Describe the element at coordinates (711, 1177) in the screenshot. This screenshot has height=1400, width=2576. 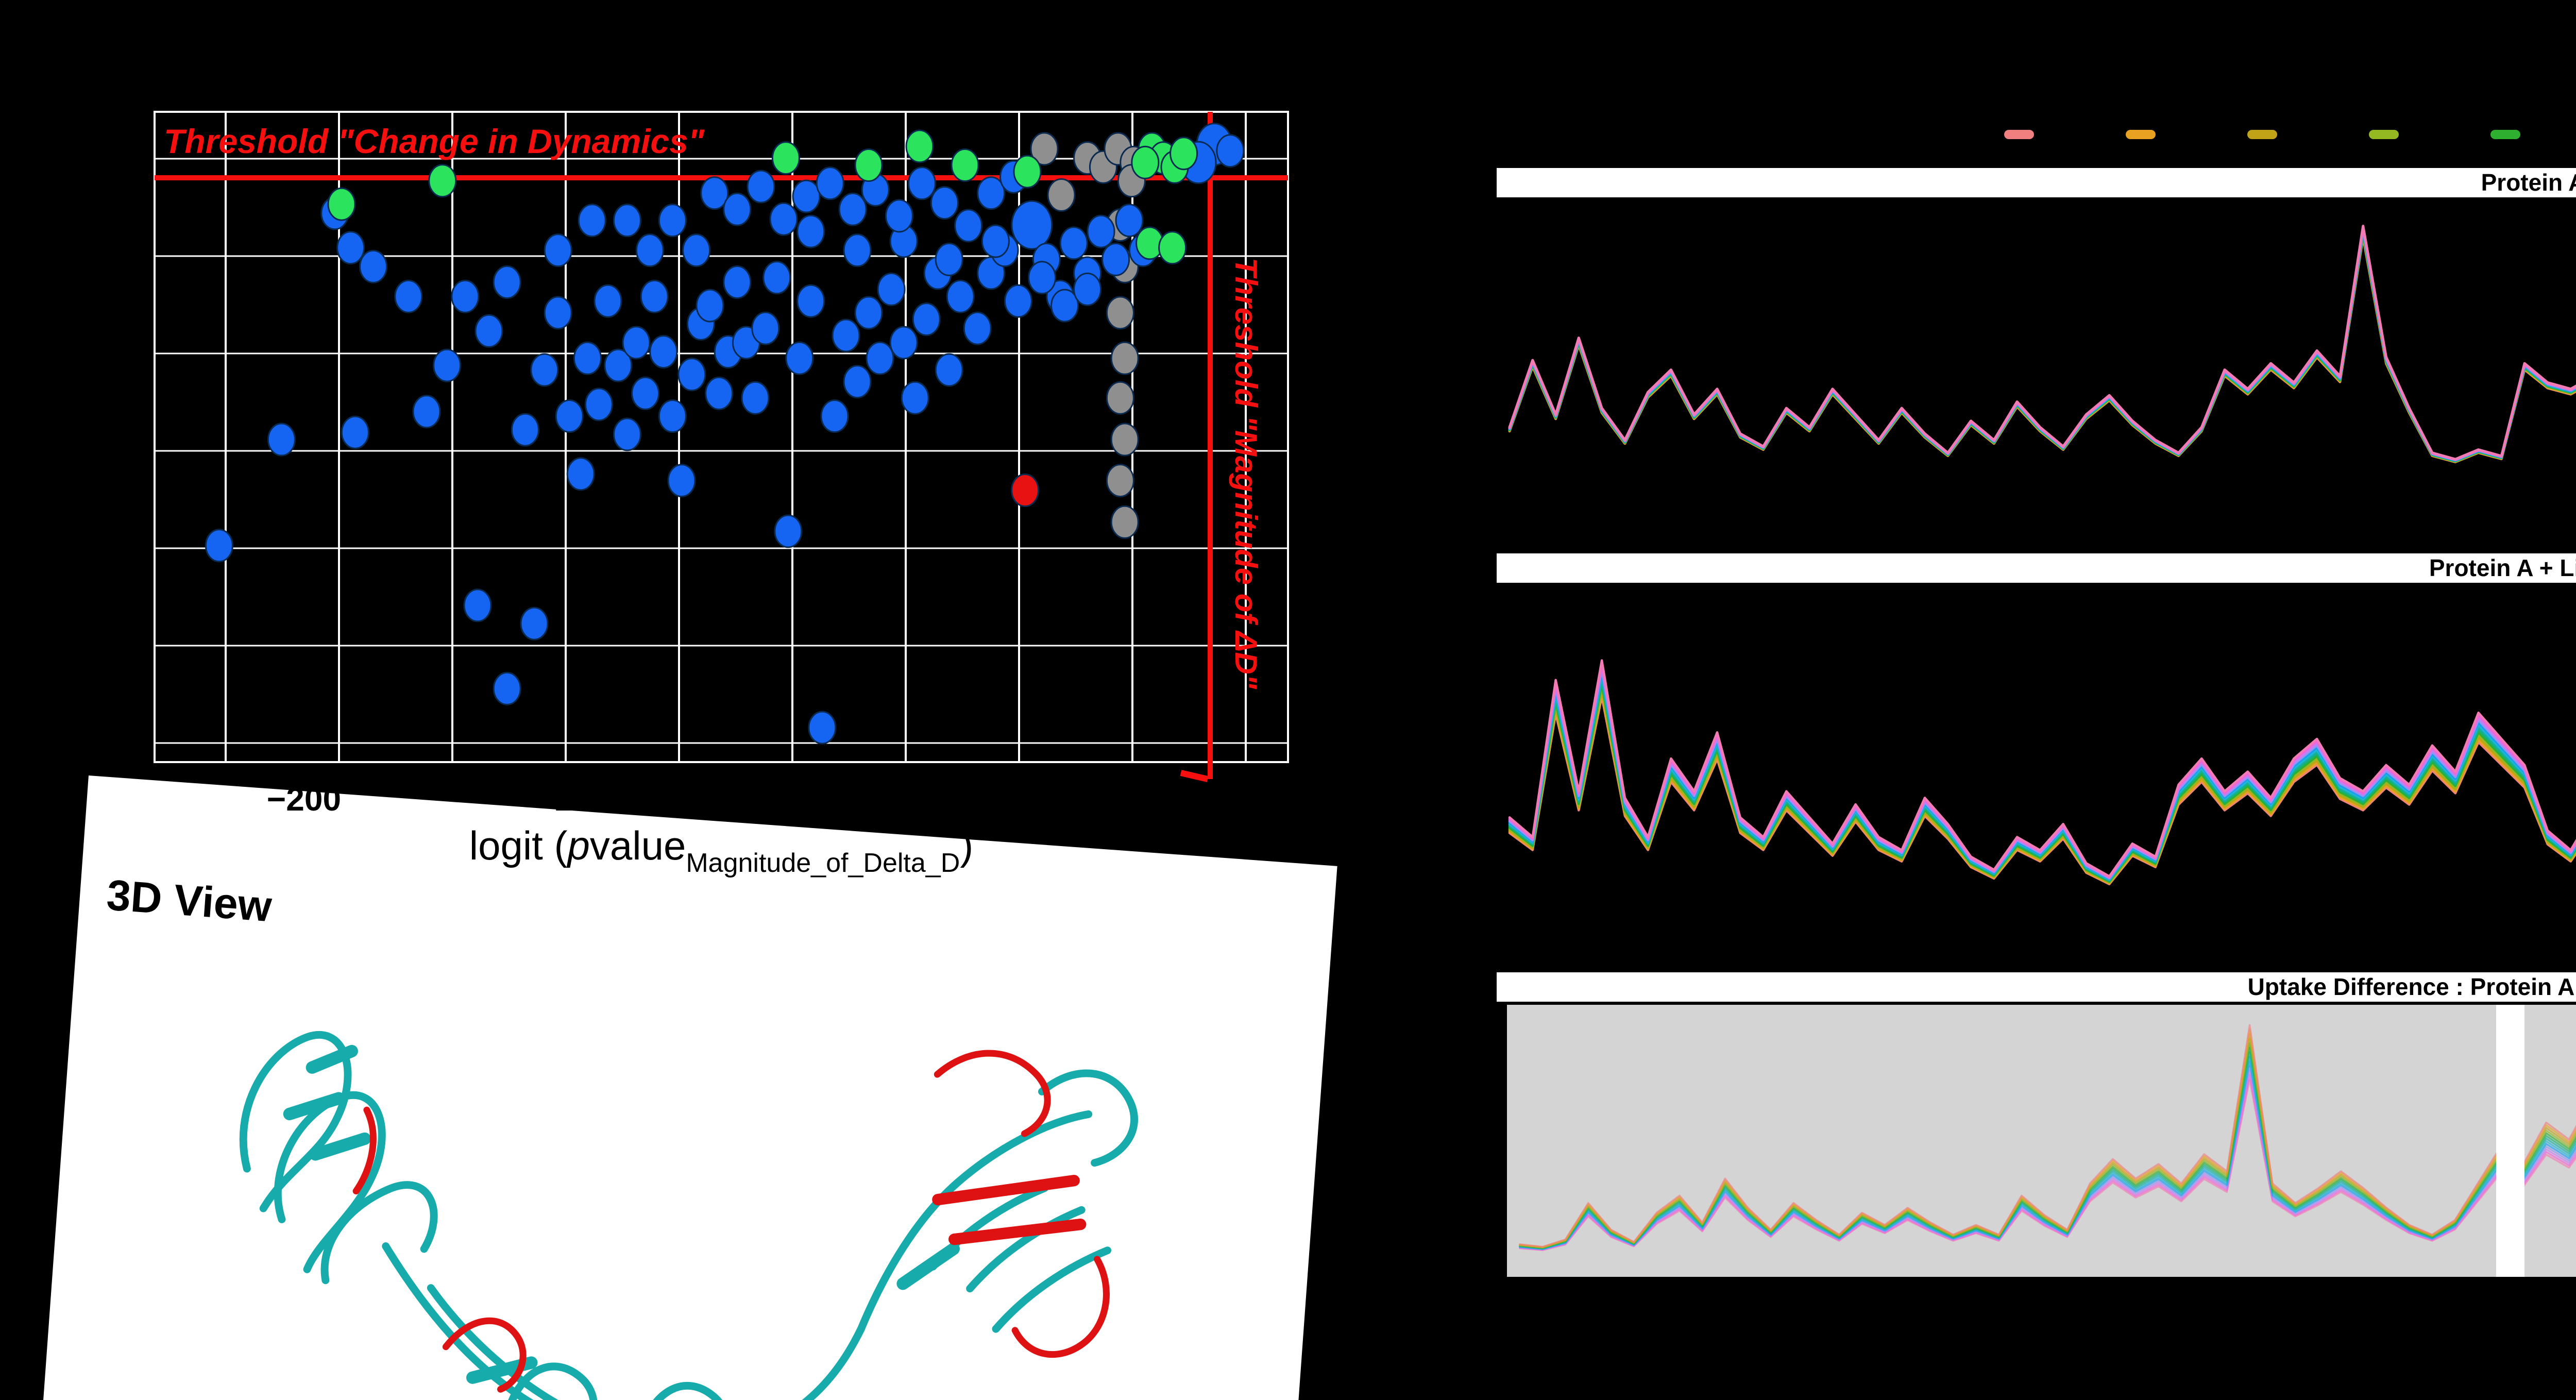
I see `protein-structure` at that location.